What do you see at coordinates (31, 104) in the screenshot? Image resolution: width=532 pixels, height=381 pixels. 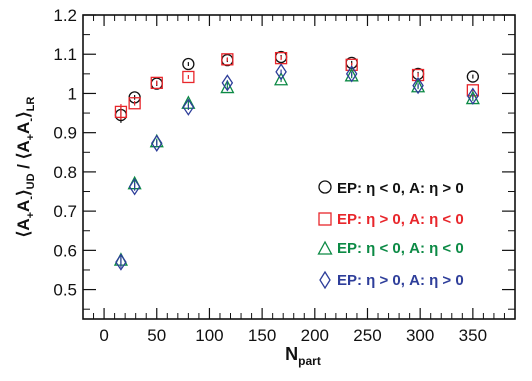 I see `y-axis-title-part: LR` at bounding box center [31, 104].